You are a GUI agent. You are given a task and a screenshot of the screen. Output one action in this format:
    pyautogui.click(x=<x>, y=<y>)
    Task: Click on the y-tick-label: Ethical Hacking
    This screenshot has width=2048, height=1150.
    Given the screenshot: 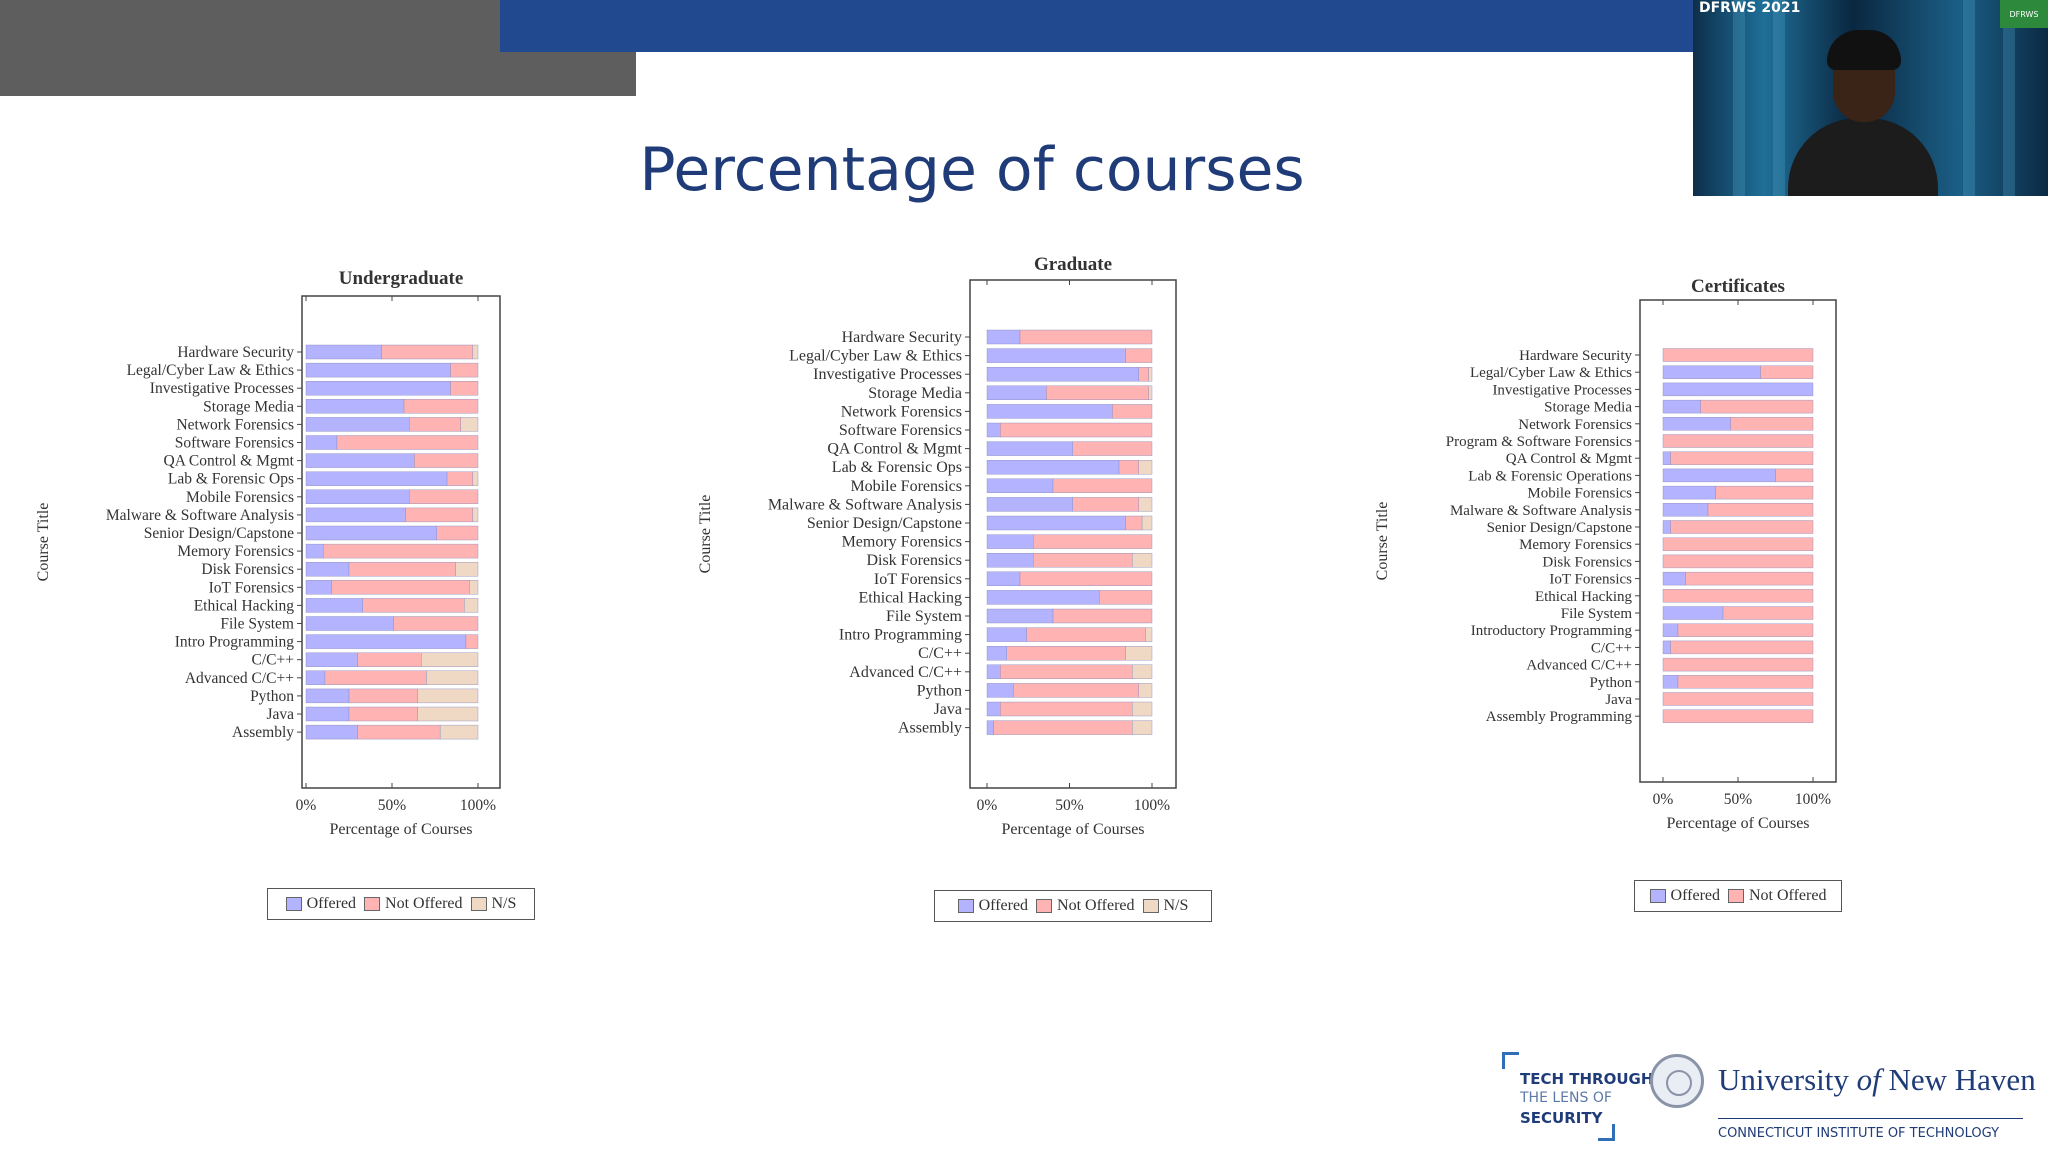 What is the action you would take?
    pyautogui.click(x=910, y=597)
    